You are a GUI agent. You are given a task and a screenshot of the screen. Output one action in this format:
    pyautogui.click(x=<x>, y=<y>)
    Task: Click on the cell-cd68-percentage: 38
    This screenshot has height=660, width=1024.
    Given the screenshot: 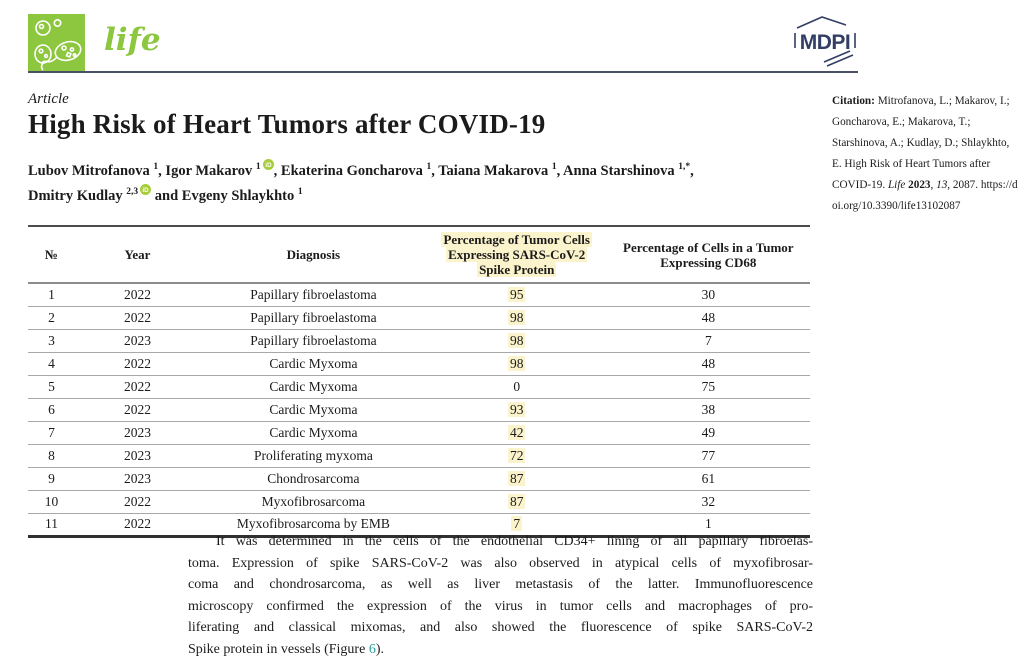 What is the action you would take?
    pyautogui.click(x=708, y=409)
    